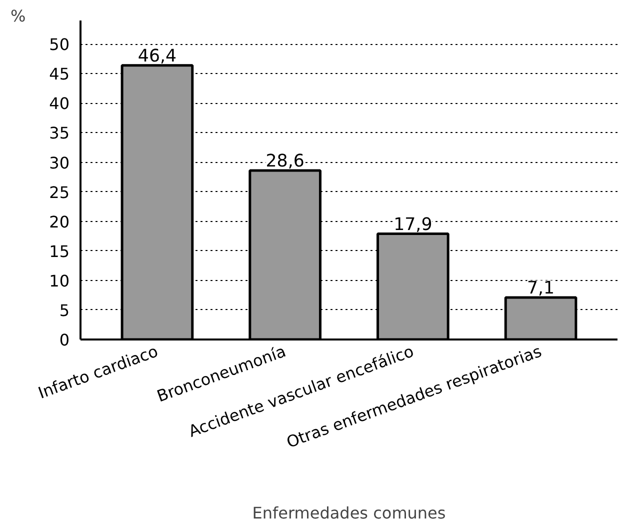 Image resolution: width=627 pixels, height=525 pixels. I want to click on y-tick-label: 35, so click(59, 133).